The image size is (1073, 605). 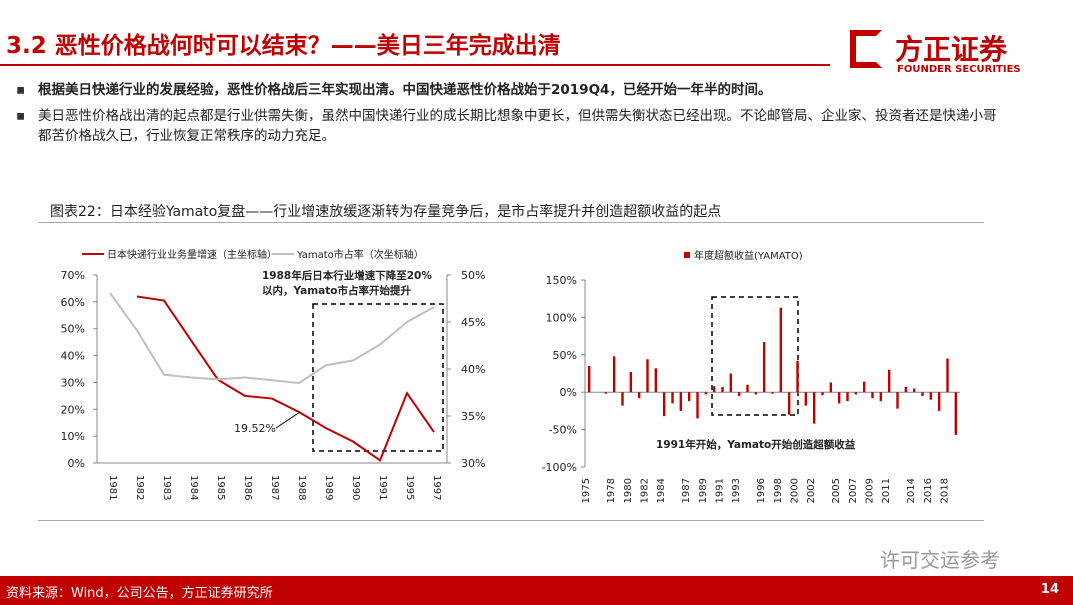 I want to click on y2-tick-label: 30%, so click(x=473, y=463).